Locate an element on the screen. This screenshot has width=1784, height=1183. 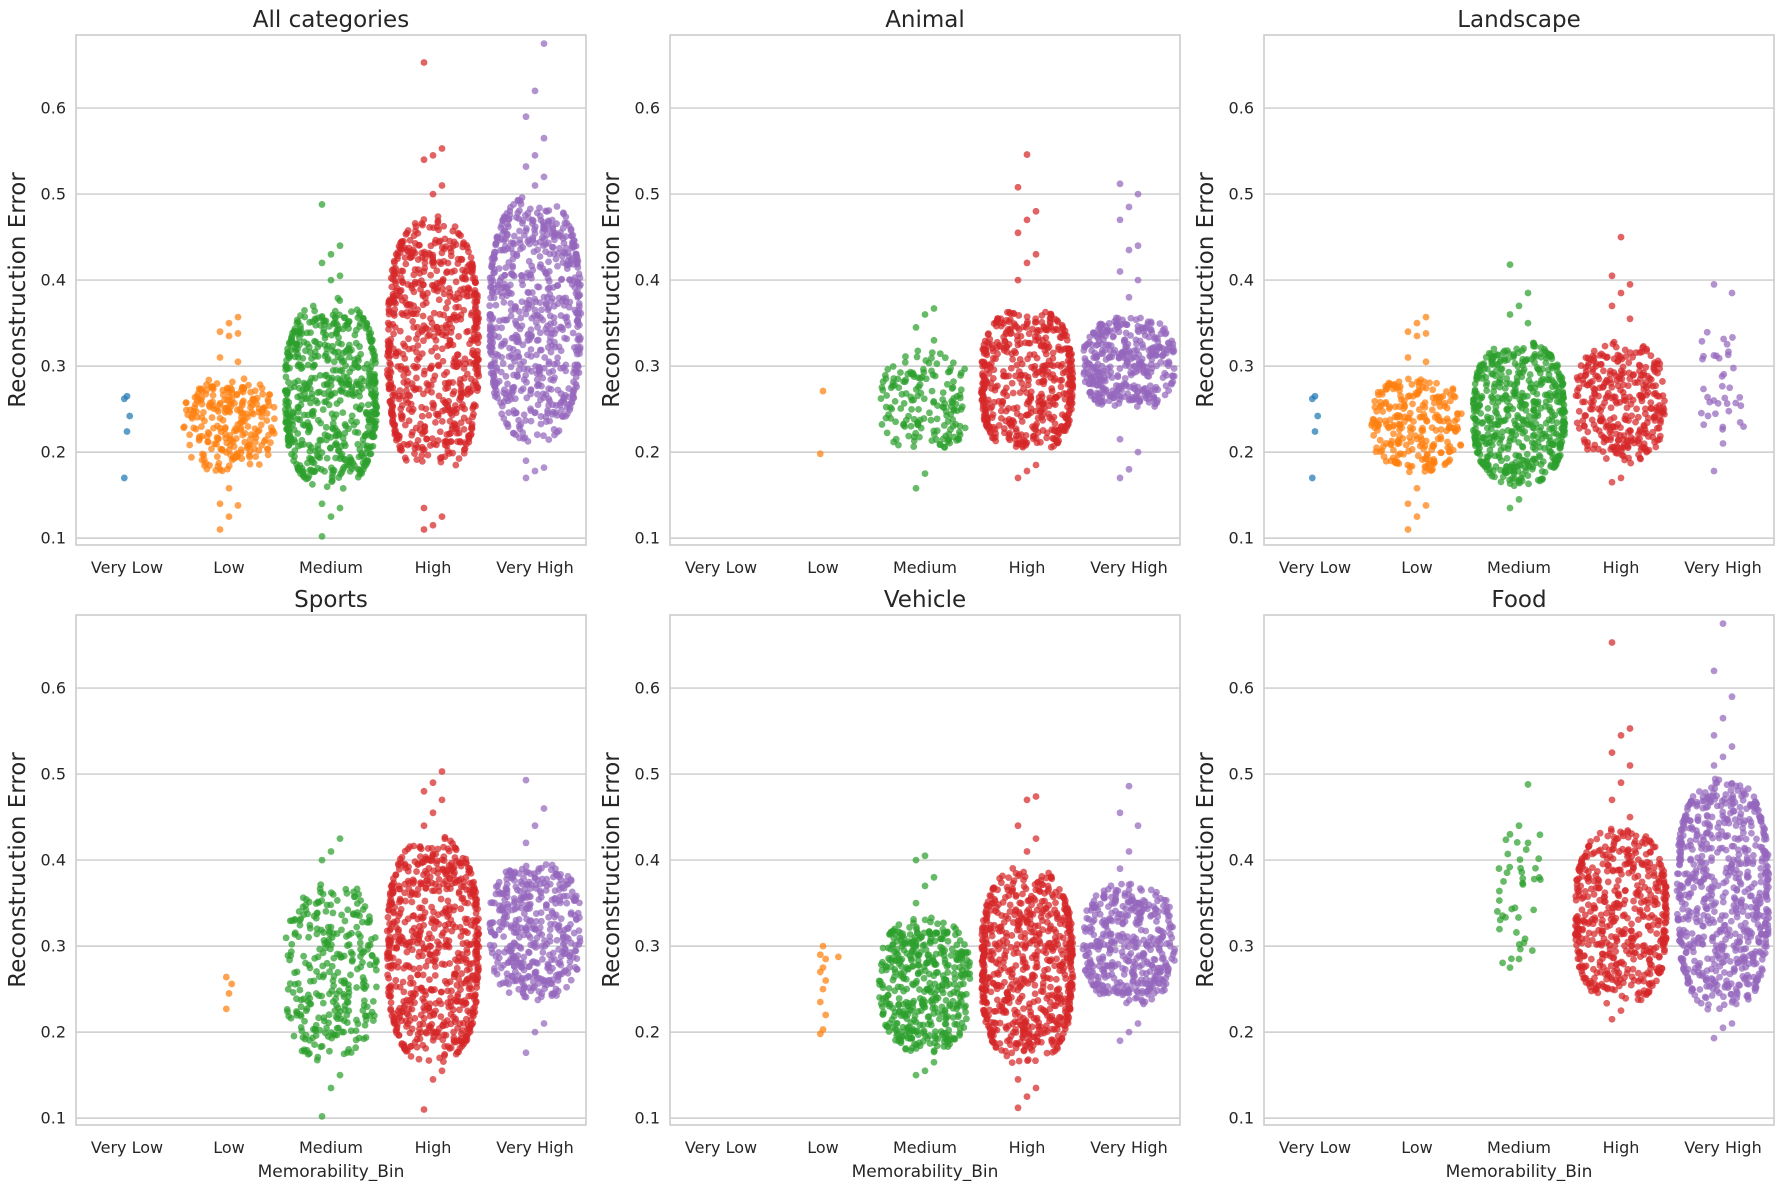
series-high is located at coordinates (433, 296).